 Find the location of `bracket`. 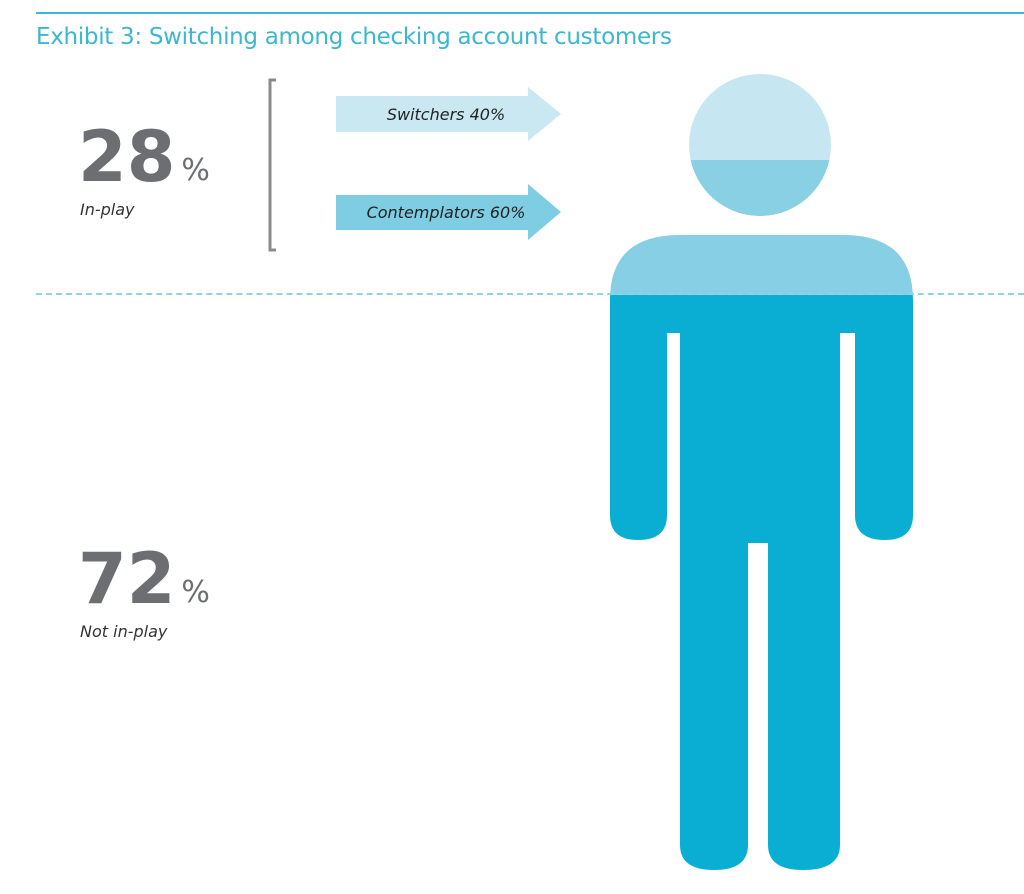

bracket is located at coordinates (272, 165).